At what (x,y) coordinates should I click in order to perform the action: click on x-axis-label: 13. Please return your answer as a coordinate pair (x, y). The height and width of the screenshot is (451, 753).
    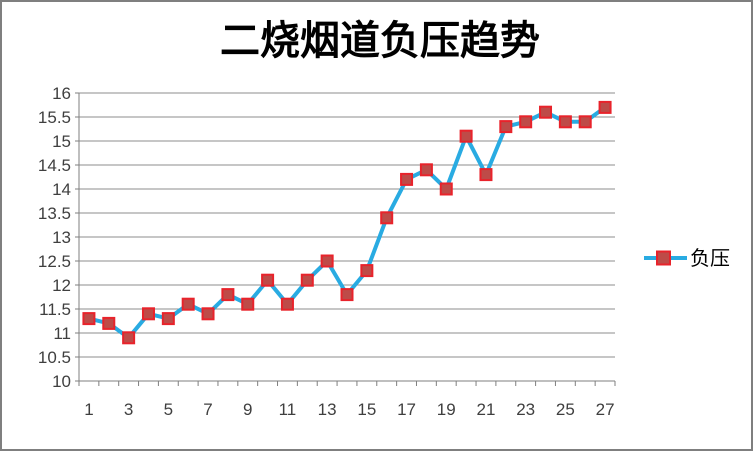
    Looking at the image, I should click on (327, 409).